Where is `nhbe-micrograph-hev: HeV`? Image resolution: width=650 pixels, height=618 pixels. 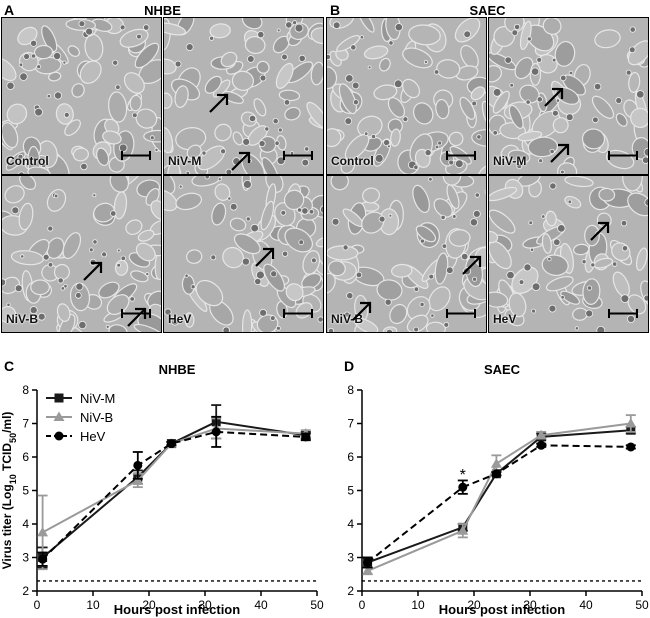 nhbe-micrograph-hev: HeV is located at coordinates (243, 254).